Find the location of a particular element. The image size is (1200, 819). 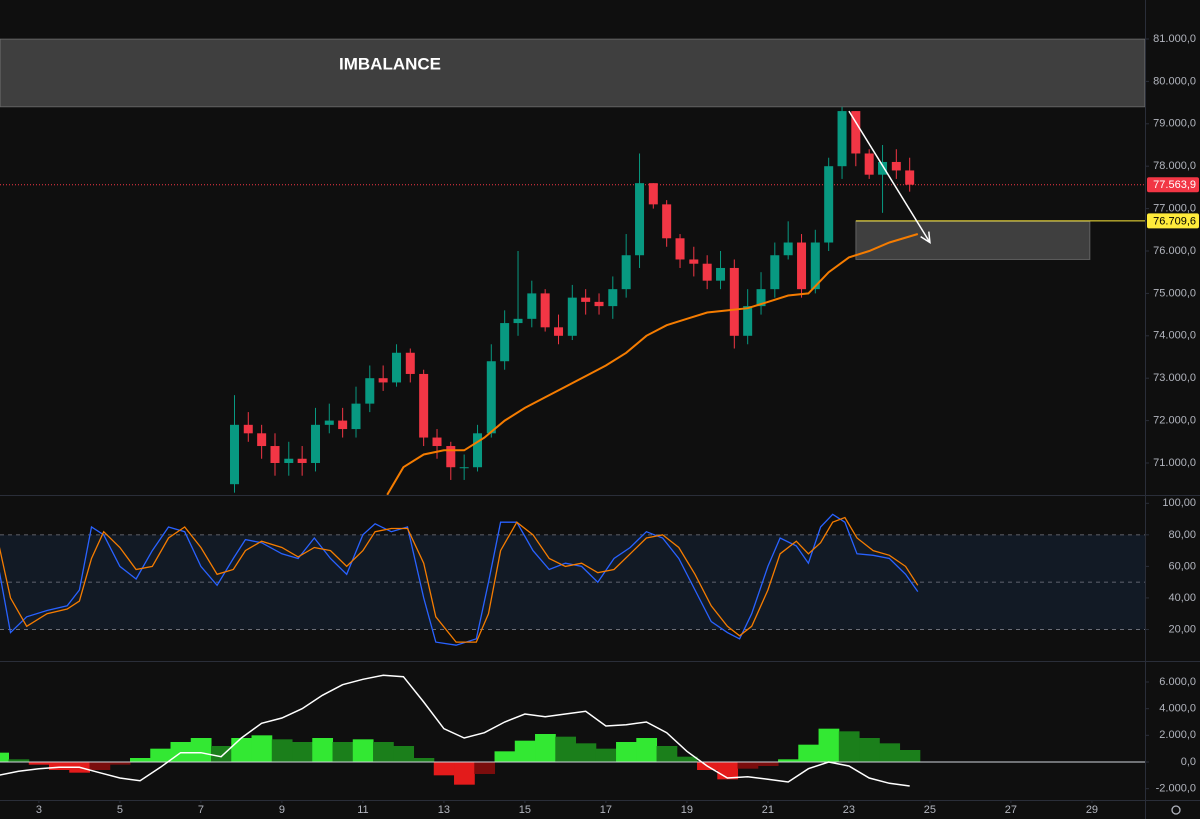

y-tick-label: 2.000,0 is located at coordinates (1177, 735).